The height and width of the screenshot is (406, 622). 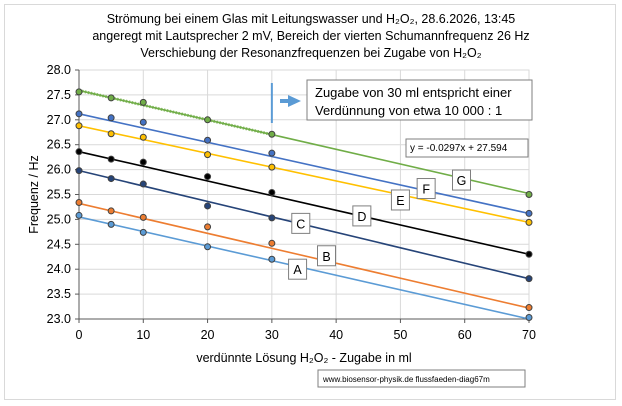 I want to click on y-tick-label: 27.5, so click(x=59, y=95).